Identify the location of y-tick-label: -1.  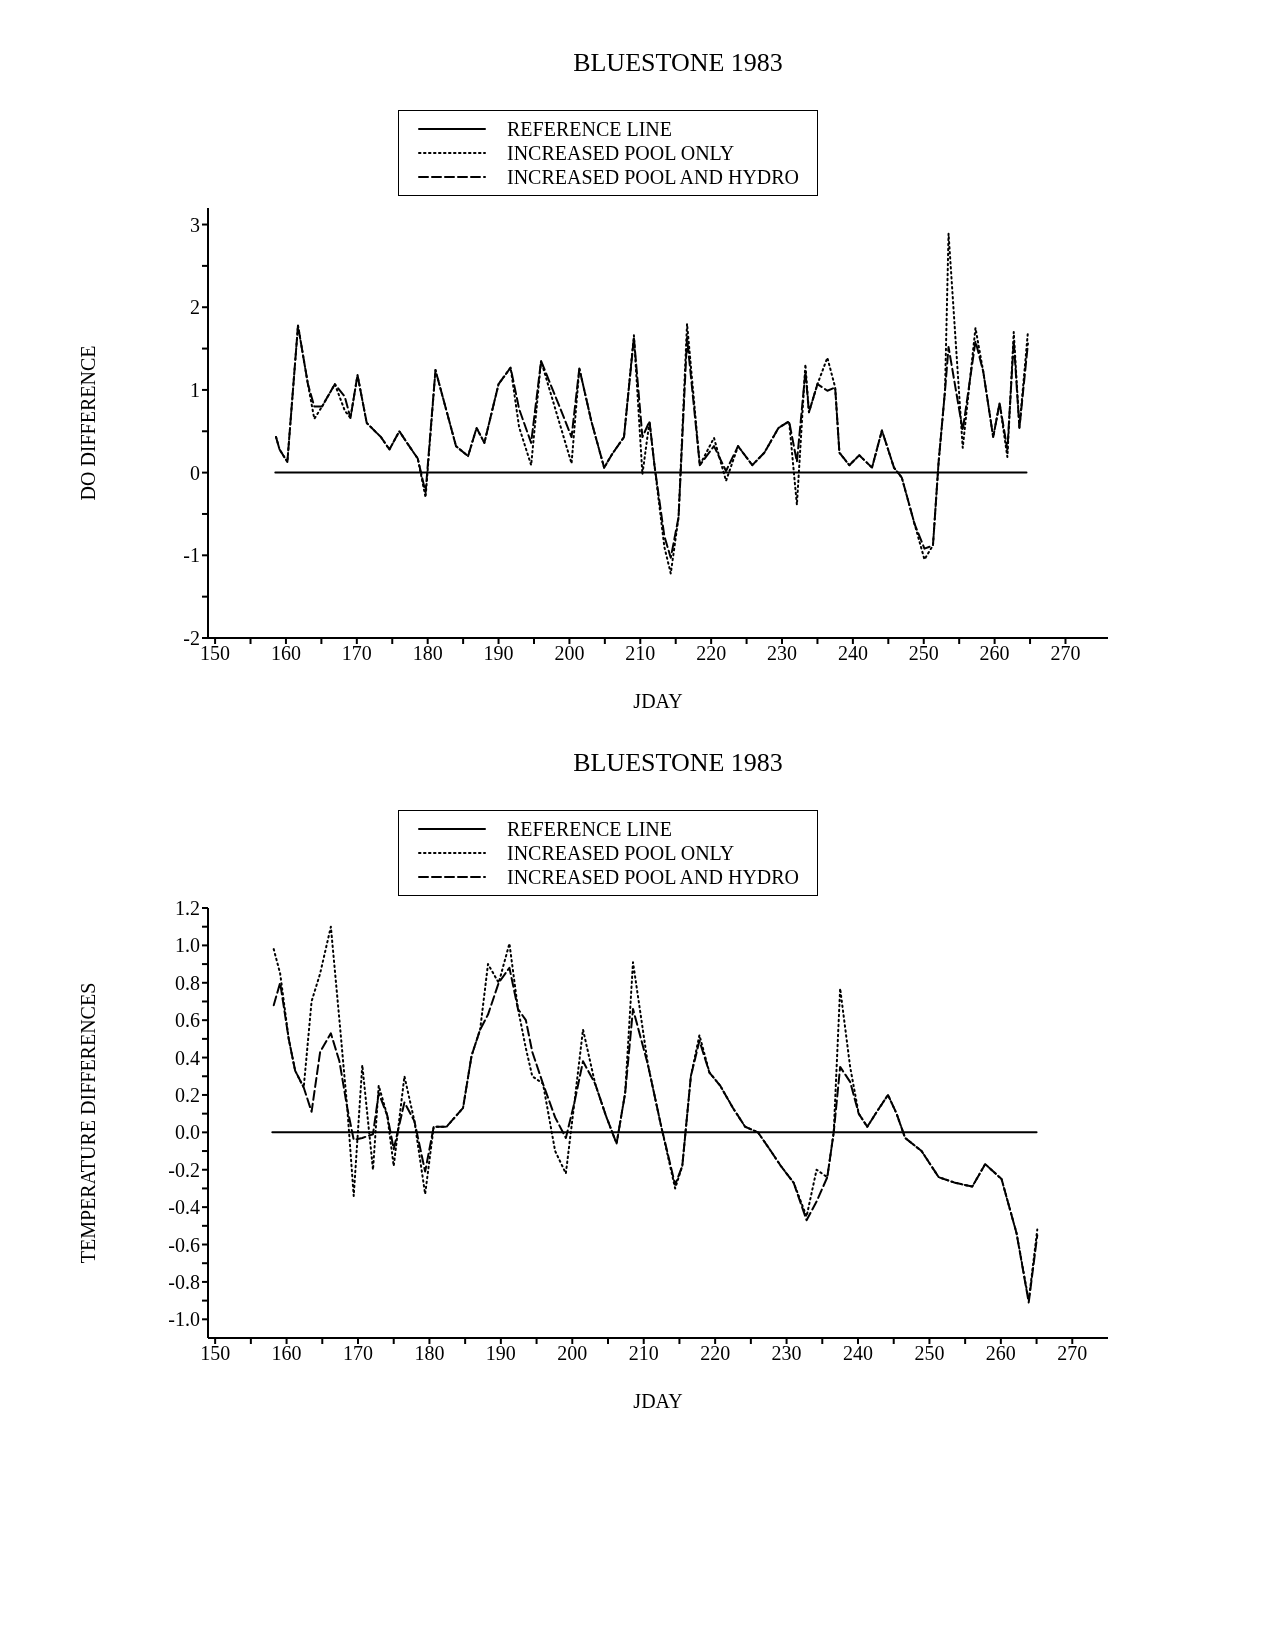
(191, 555).